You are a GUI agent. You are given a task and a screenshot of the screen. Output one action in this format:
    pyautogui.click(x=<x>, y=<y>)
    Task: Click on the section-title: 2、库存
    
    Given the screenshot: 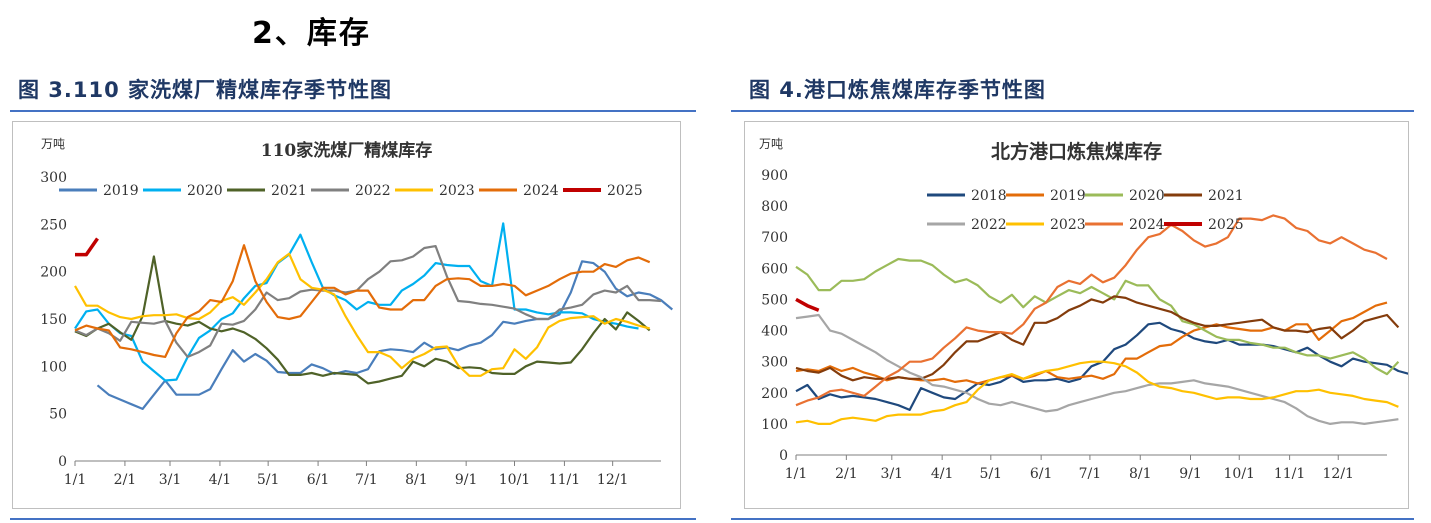 What is the action you would take?
    pyautogui.click(x=311, y=33)
    